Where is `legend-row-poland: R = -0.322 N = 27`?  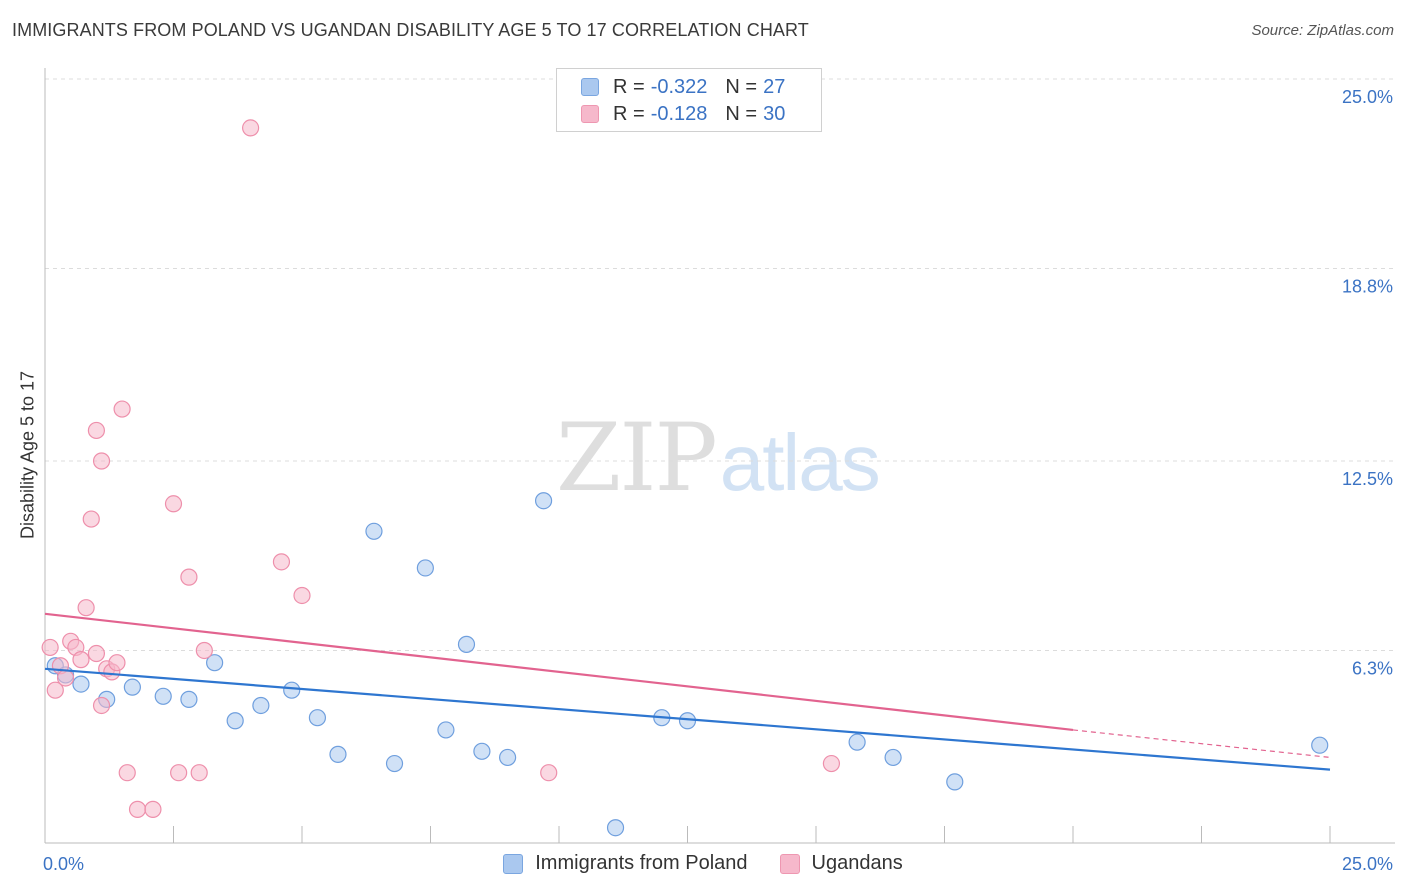 legend-row-poland: R = -0.322 N = 27 is located at coordinates (683, 87).